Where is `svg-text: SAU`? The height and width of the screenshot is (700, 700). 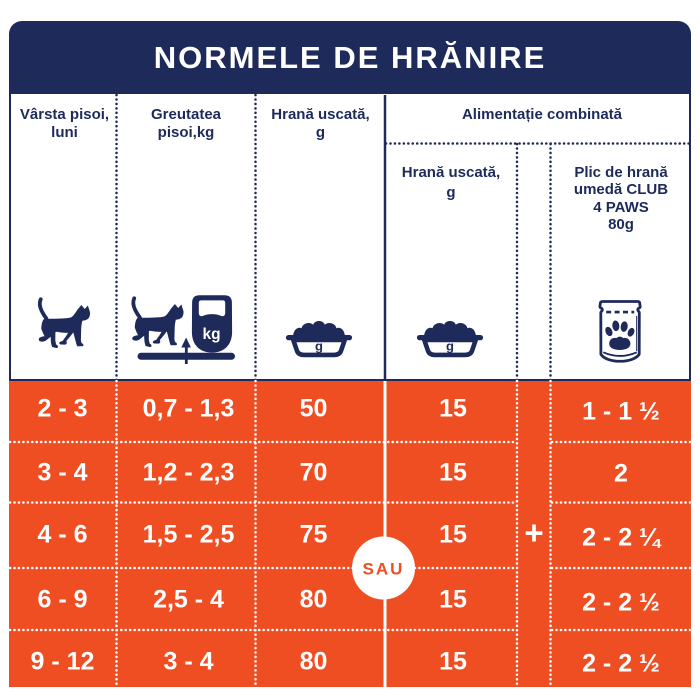 svg-text: SAU is located at coordinates (384, 569).